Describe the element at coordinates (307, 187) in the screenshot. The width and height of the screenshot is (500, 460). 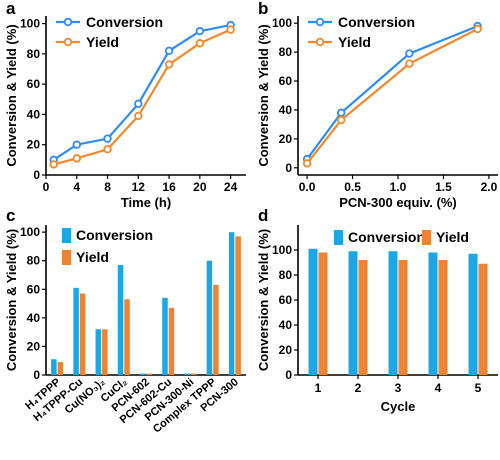
I see `x-tick-label: 0.0` at that location.